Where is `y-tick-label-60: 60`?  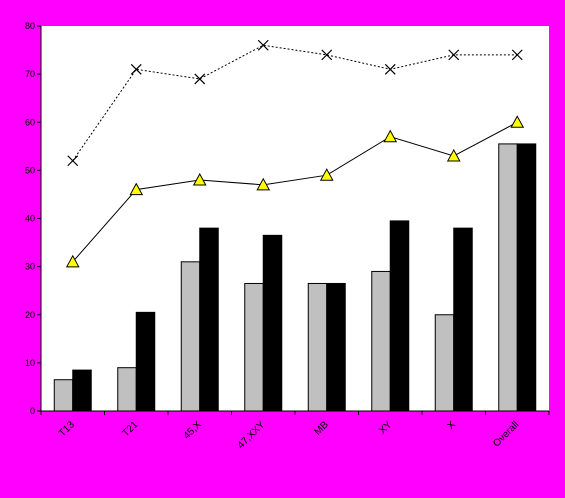 y-tick-label-60: 60 is located at coordinates (30, 122).